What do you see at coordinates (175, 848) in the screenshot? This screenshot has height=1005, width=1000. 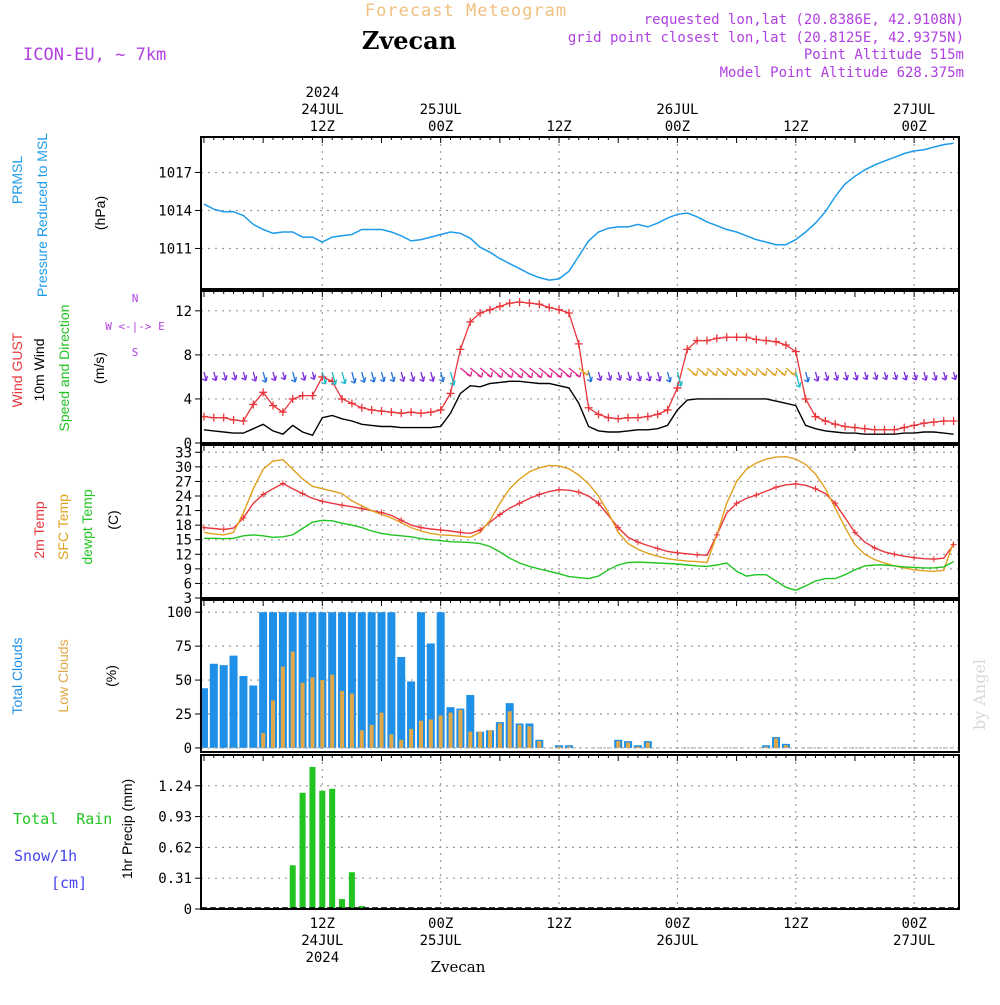 I see `precip-ytick-label: 0.62` at bounding box center [175, 848].